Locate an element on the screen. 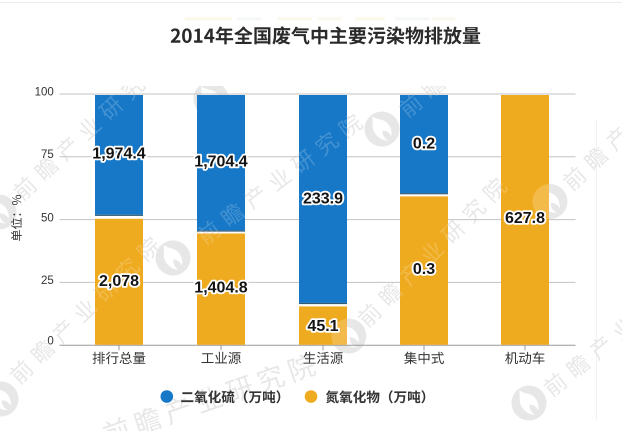  svg-text: 627.8 is located at coordinates (525, 218).